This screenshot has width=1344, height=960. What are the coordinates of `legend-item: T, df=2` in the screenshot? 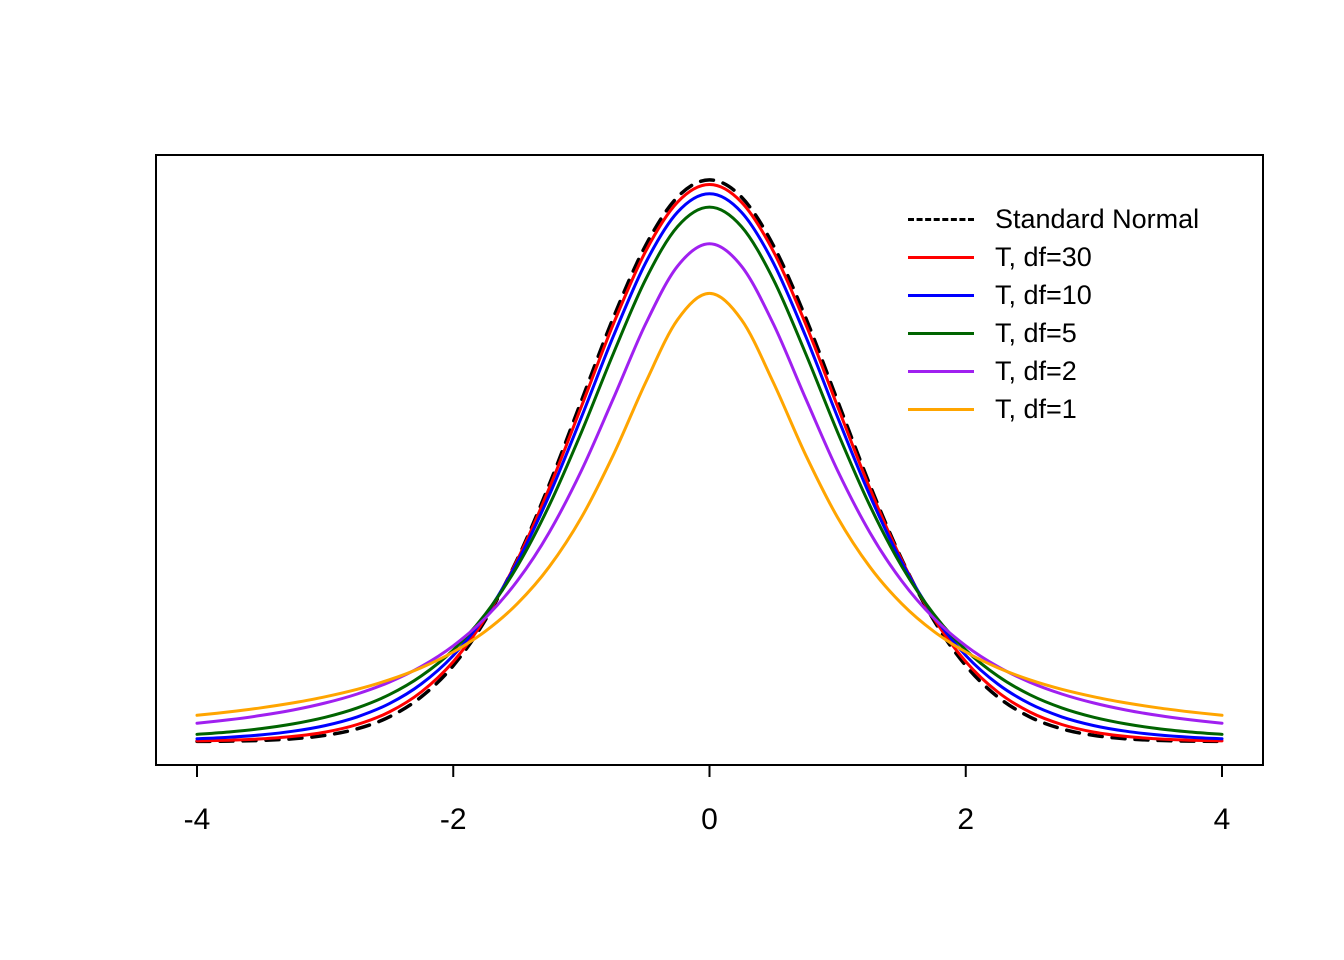 It's located at (1053, 371).